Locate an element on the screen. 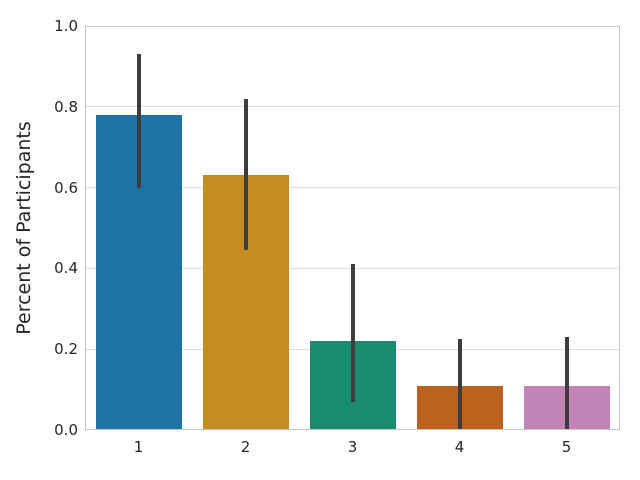 The image size is (640, 480). y-tick-label: 0.2 is located at coordinates (66, 349).